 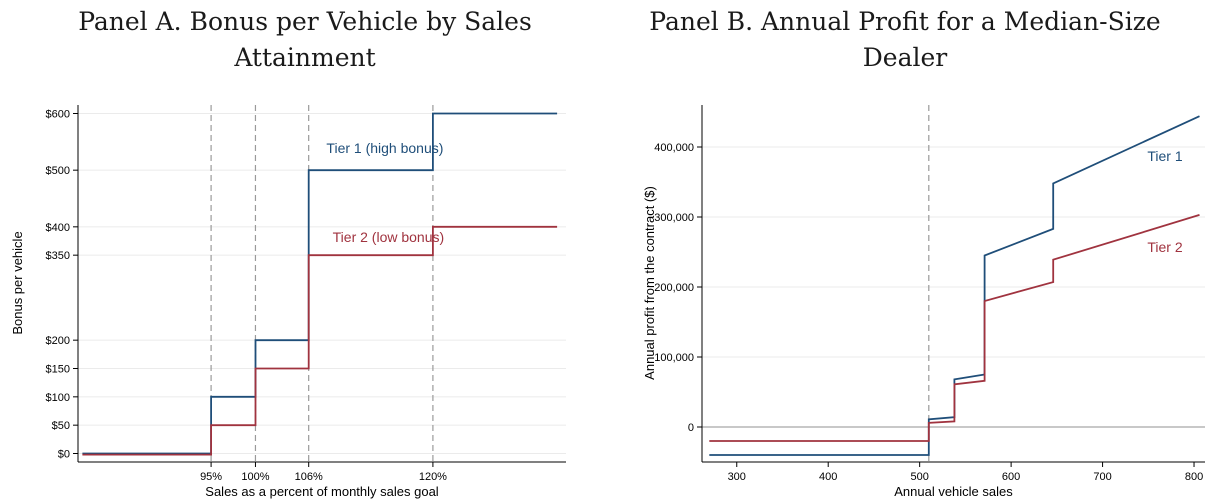 I want to click on panel-a-ytick-label-4: $200, so click(x=58, y=341).